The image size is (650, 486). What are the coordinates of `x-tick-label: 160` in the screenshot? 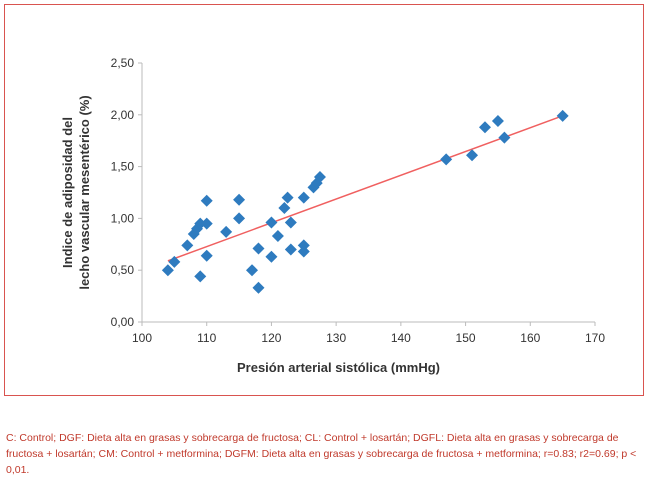 It's located at (530, 338).